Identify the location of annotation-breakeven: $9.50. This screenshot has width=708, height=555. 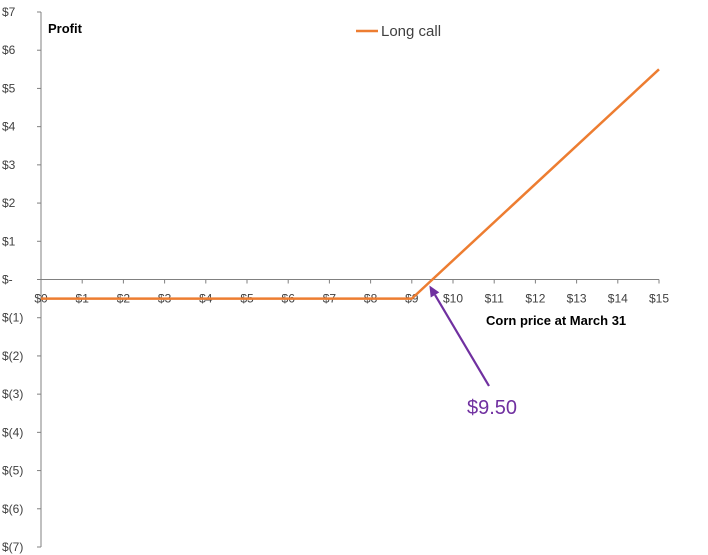
(473, 352).